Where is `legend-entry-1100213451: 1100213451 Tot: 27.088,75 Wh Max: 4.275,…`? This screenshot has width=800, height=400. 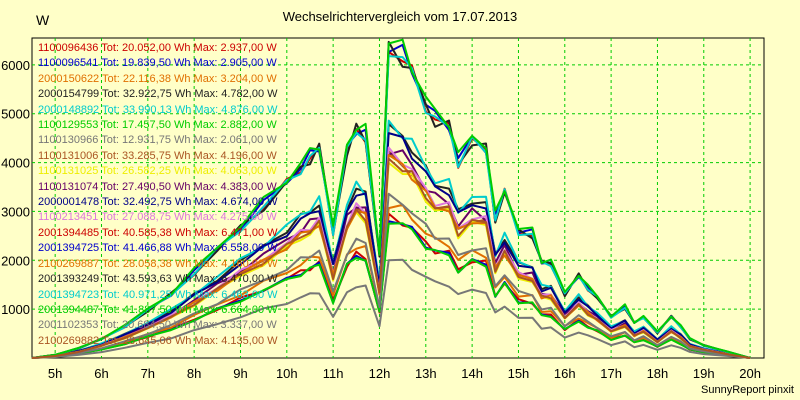
legend-entry-1100213451: 1100213451 Tot: 27.088,75 Wh Max: 4.275,… is located at coordinates (157, 217).